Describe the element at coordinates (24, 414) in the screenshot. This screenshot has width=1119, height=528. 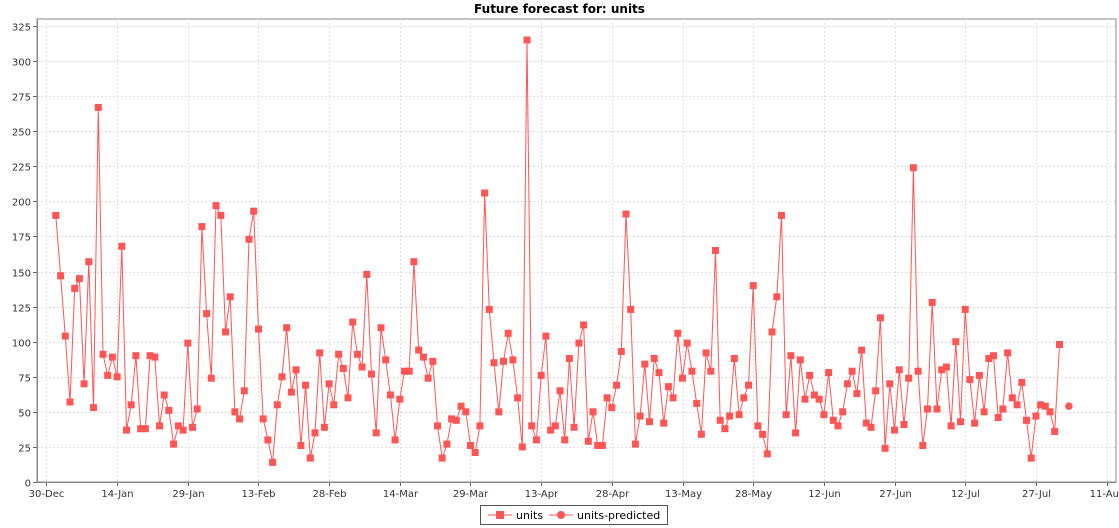
I see `y-tick-label: 50` at that location.